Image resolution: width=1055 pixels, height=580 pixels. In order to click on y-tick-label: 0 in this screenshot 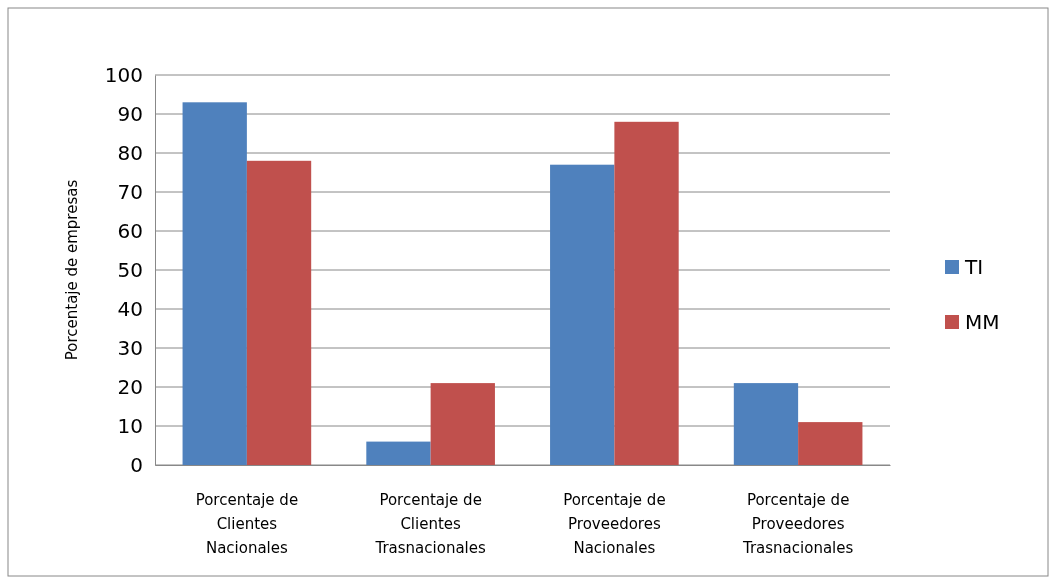, I will do `click(136, 464)`.